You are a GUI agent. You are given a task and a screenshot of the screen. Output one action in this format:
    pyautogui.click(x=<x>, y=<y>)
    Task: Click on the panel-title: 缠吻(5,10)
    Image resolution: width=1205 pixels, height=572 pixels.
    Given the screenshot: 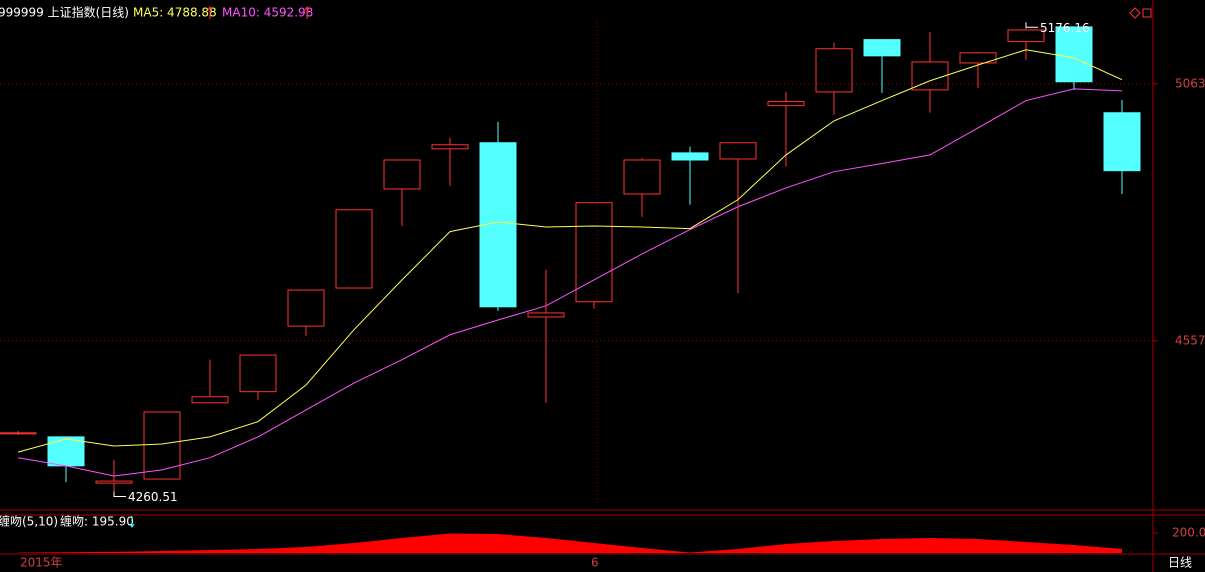 What is the action you would take?
    pyautogui.click(x=29, y=521)
    